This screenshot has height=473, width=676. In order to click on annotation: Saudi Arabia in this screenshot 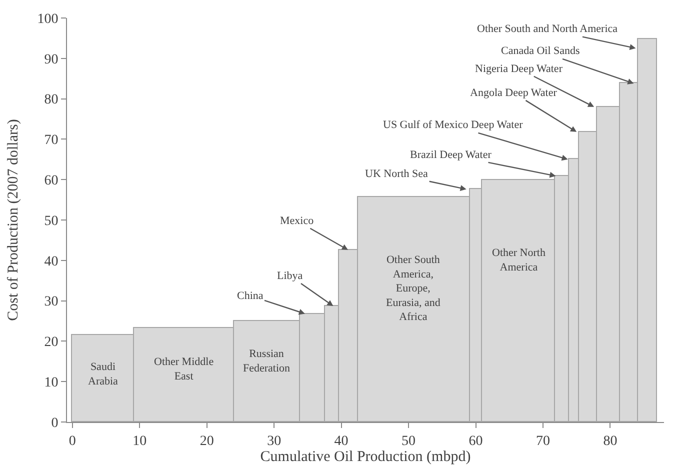, I will do `click(103, 374)`.